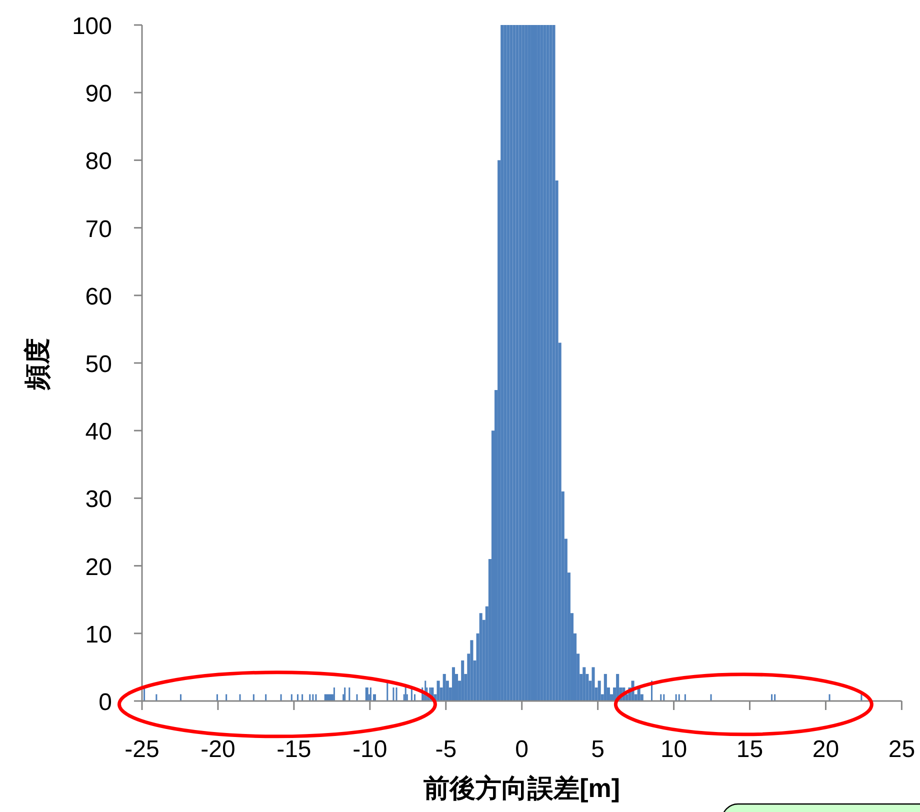  What do you see at coordinates (105, 702) in the screenshot?
I see `y-tick-label: 0` at bounding box center [105, 702].